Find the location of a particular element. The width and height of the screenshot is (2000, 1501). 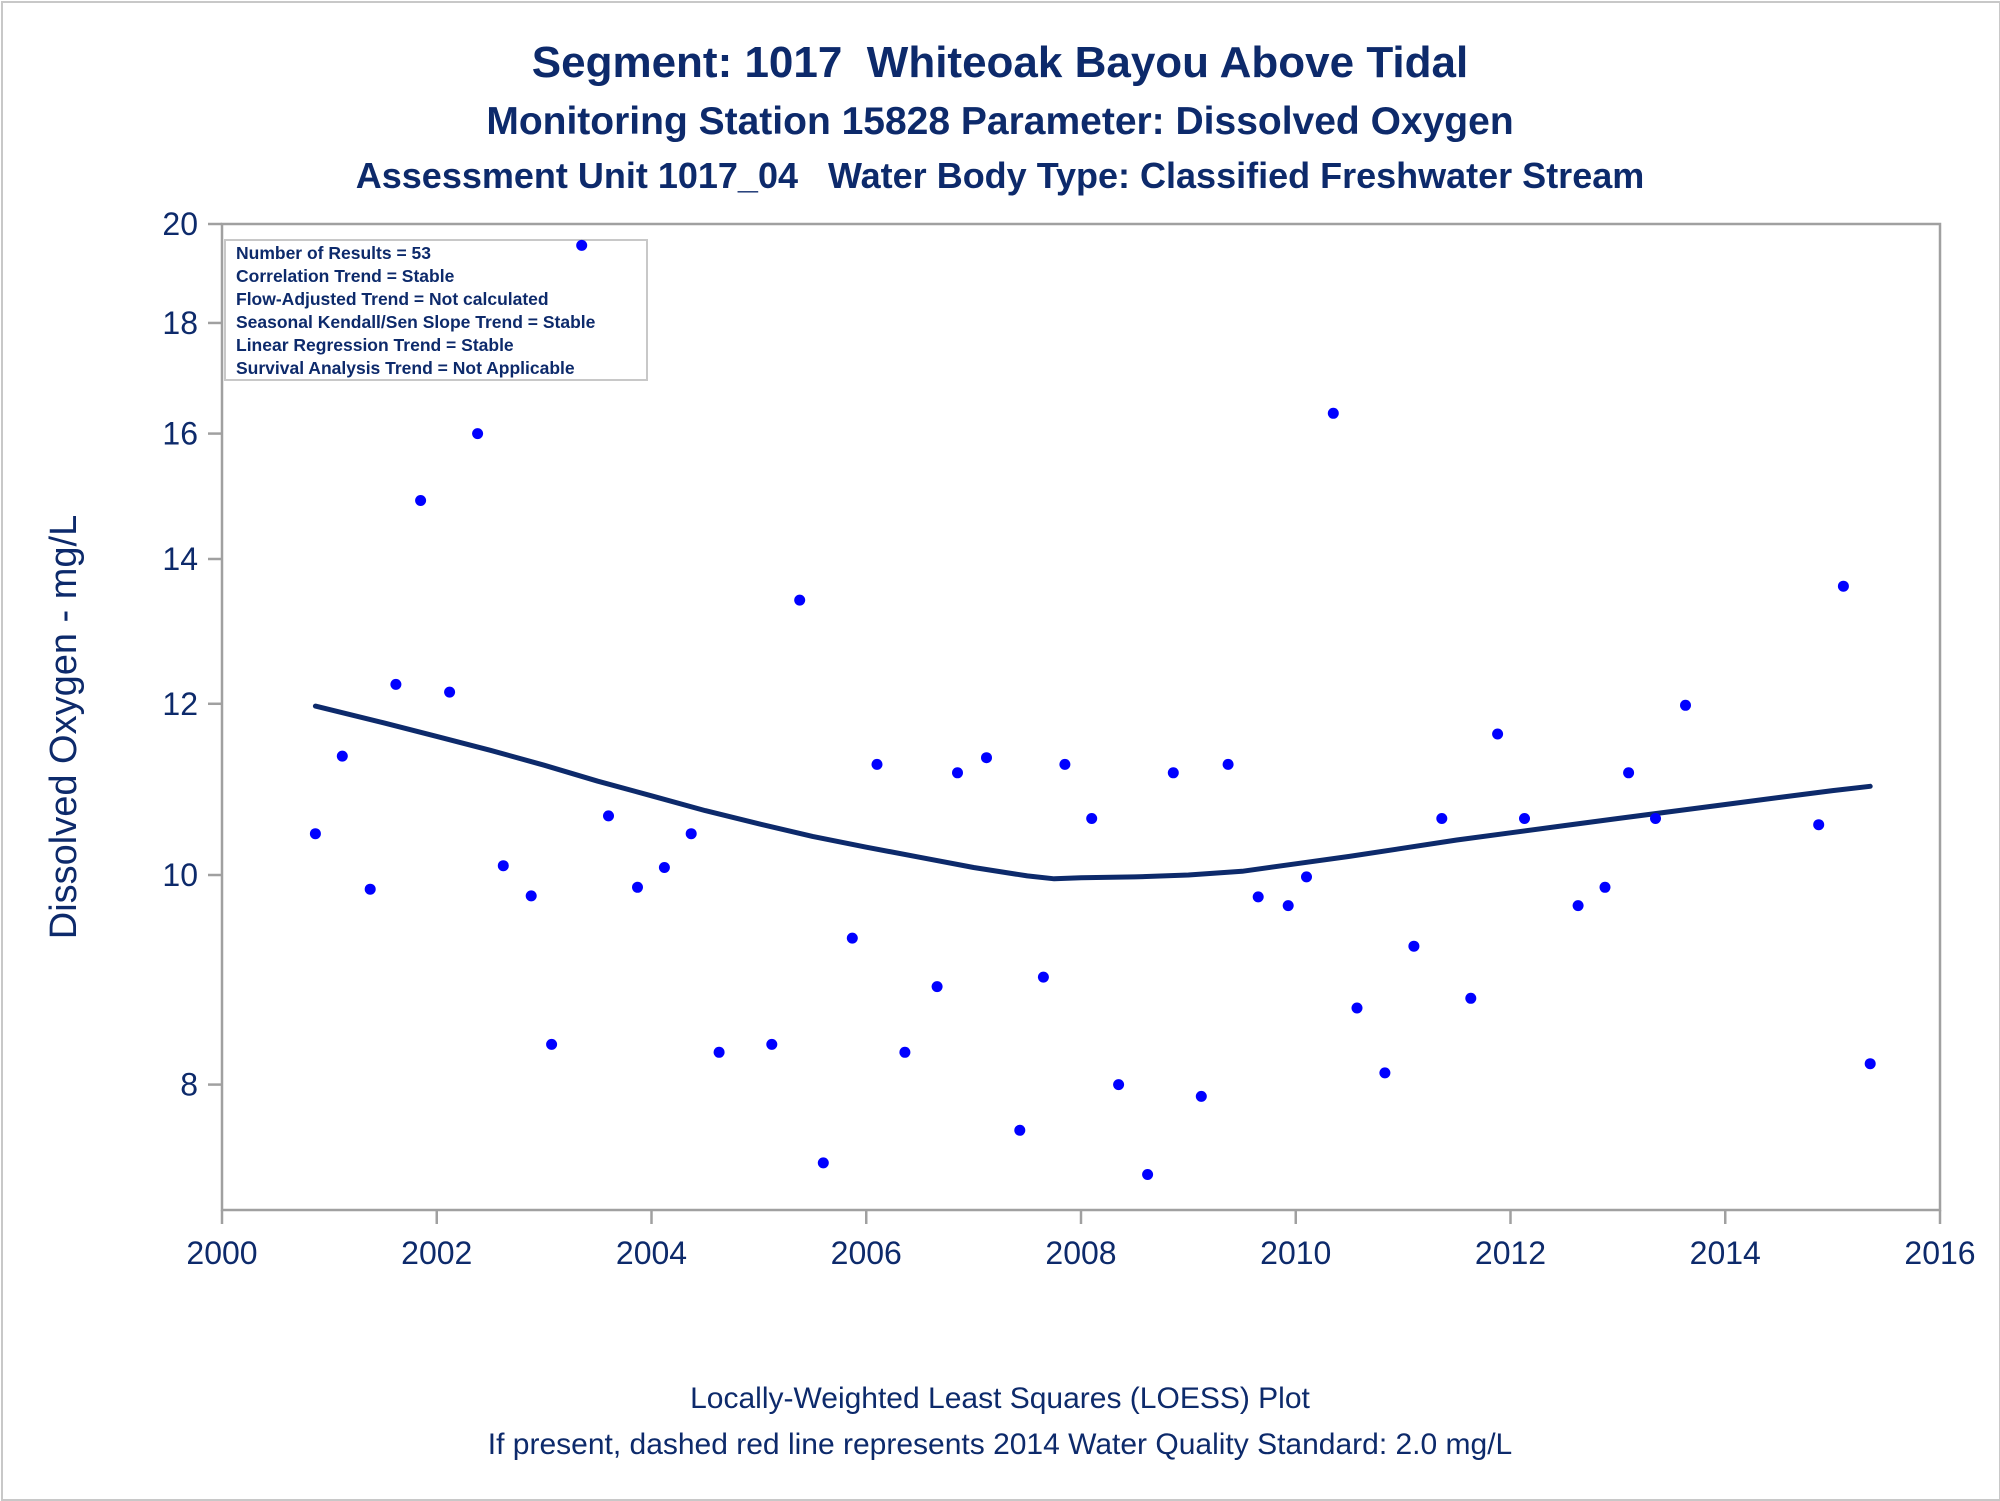

x-axis: 2000 2002 2004 2006 2008 2010 2012 2014 2016 is located at coordinates (1081, 1240).